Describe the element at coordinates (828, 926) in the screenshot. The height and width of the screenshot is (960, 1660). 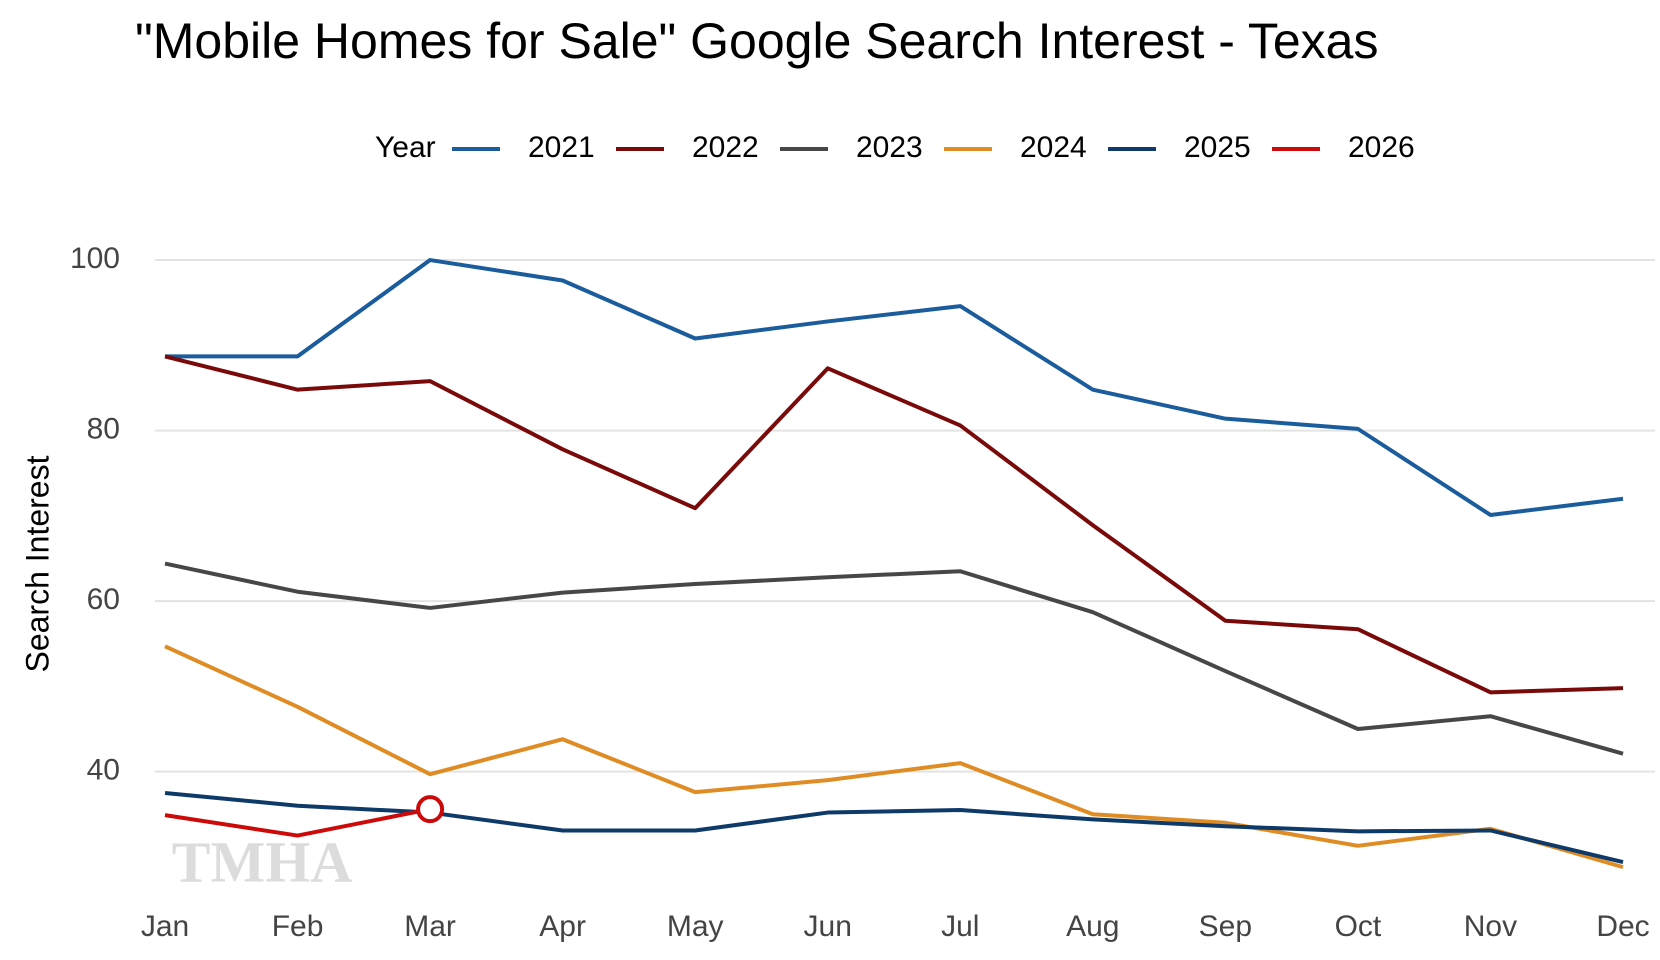
I see `x-tick-label: Jun` at that location.